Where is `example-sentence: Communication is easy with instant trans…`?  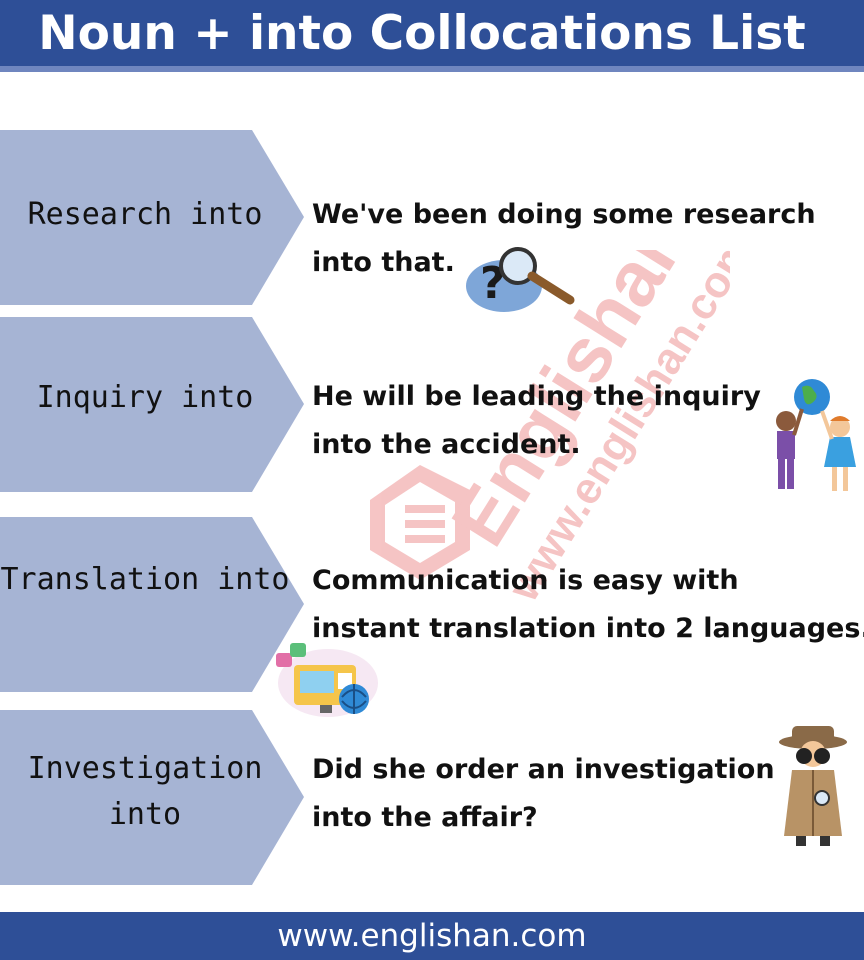 example-sentence: Communication is easy with instant trans… is located at coordinates (588, 604).